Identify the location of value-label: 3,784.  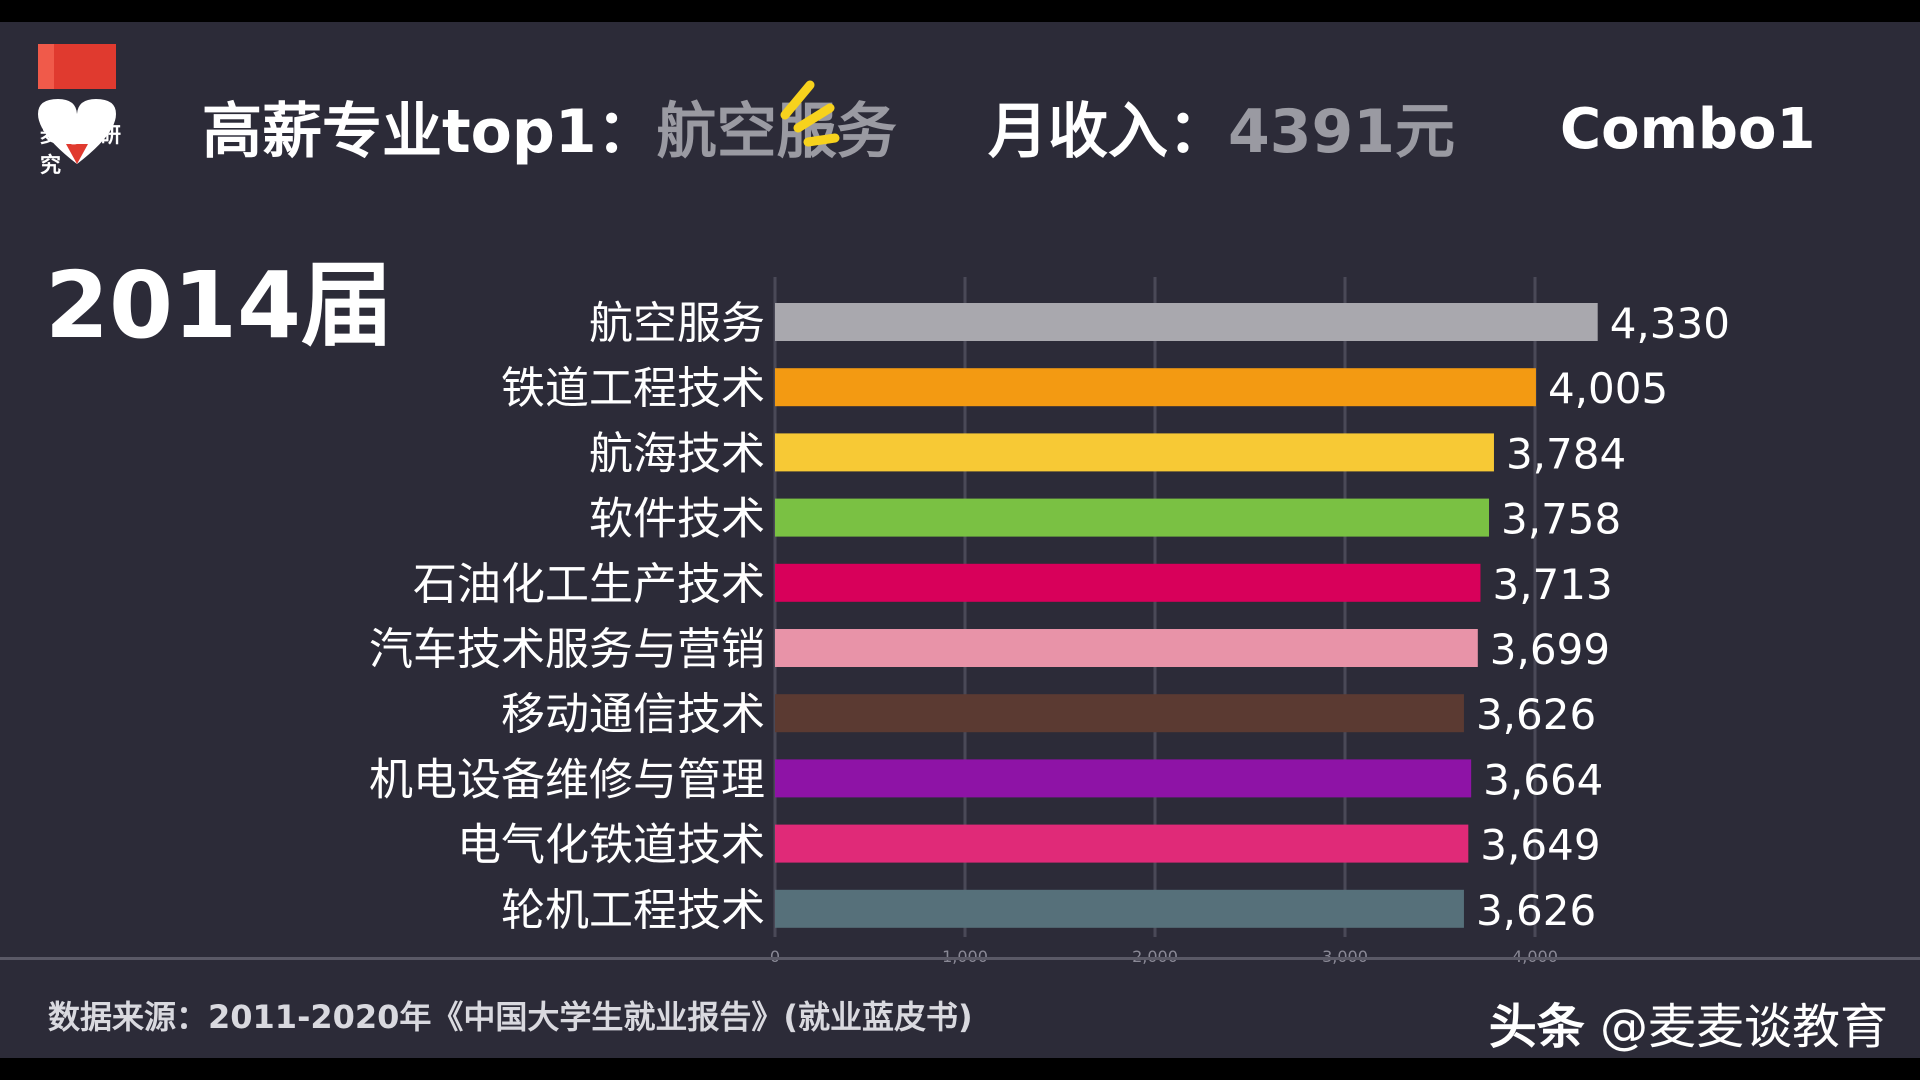
(1566, 453).